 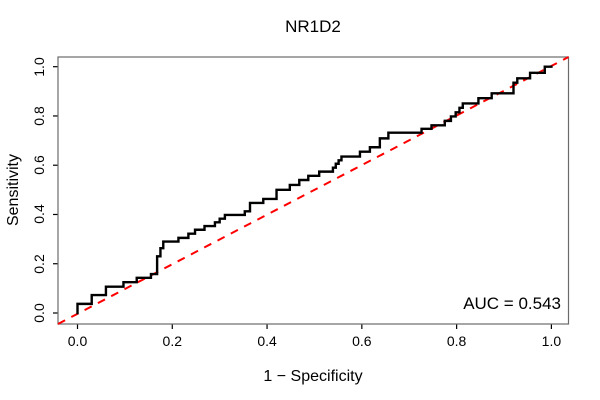 What do you see at coordinates (362, 341) in the screenshot?
I see `x-tick-label: 0.6` at bounding box center [362, 341].